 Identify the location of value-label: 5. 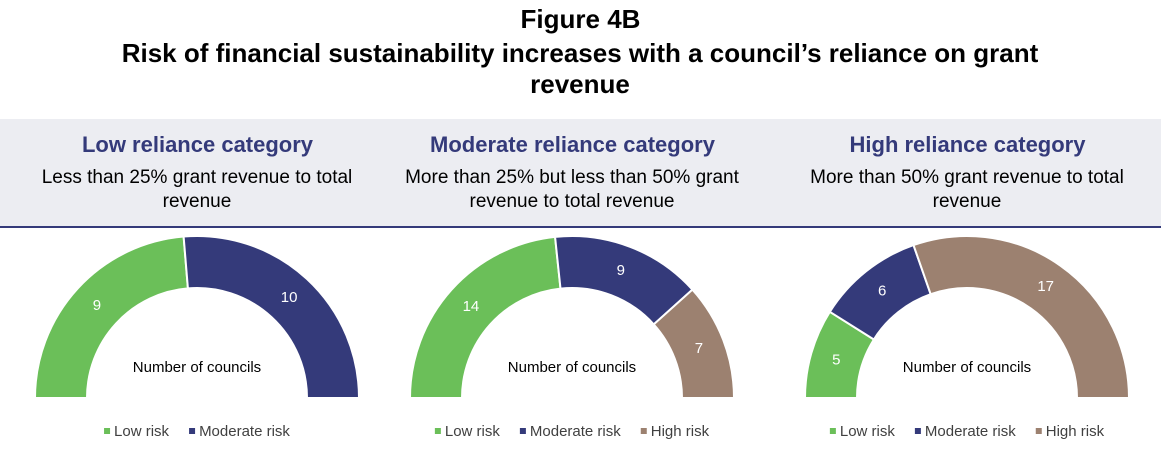
(836, 359).